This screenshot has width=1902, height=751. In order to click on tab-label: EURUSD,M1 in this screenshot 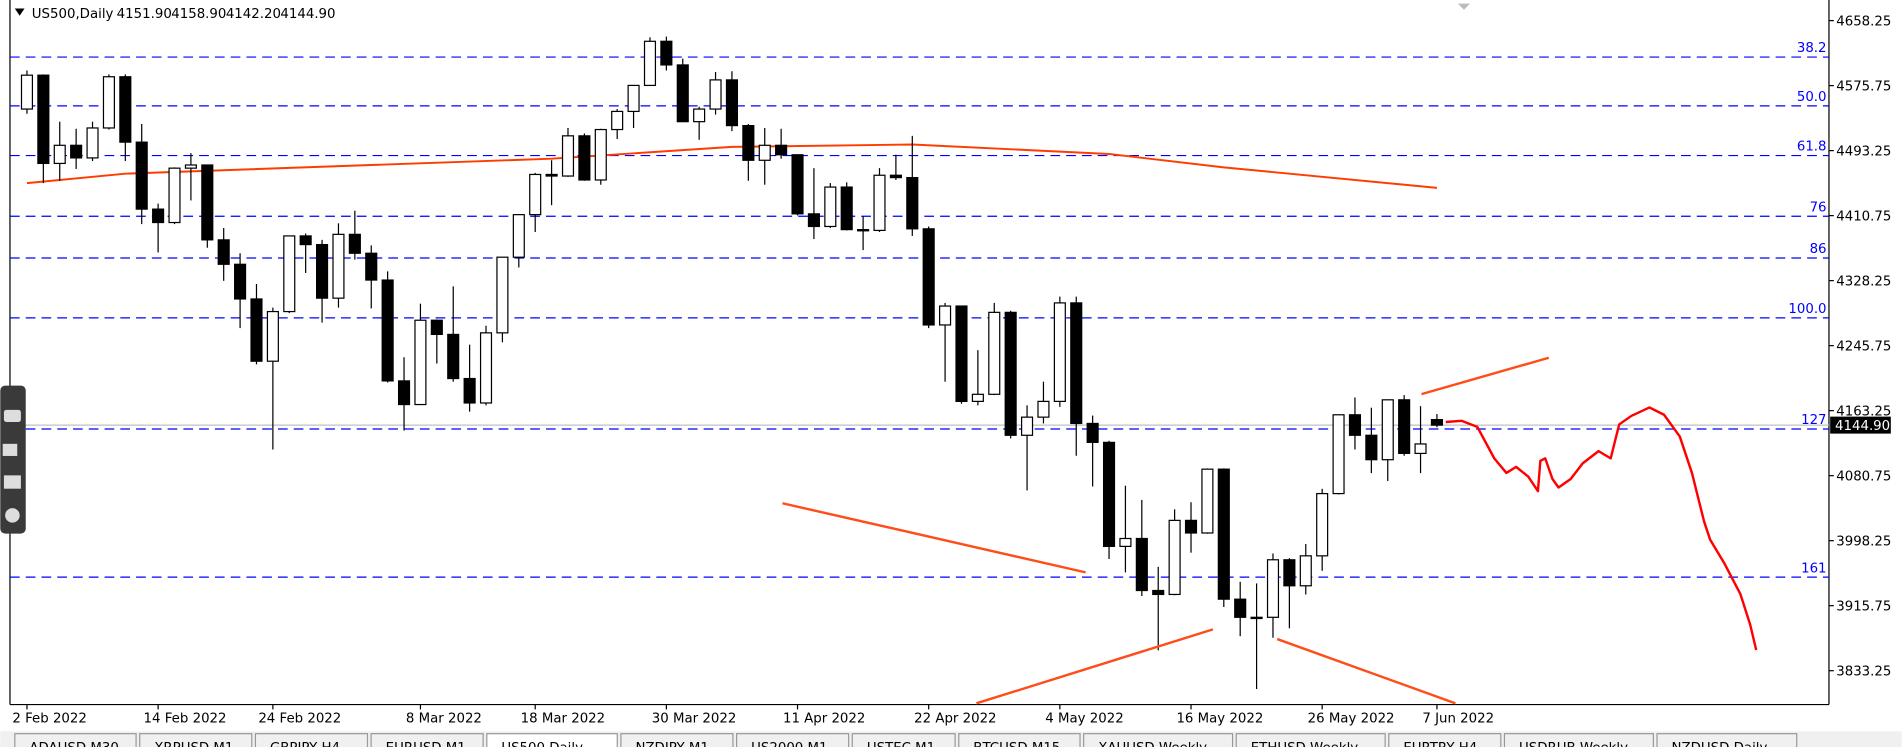, I will do `click(426, 746)`.